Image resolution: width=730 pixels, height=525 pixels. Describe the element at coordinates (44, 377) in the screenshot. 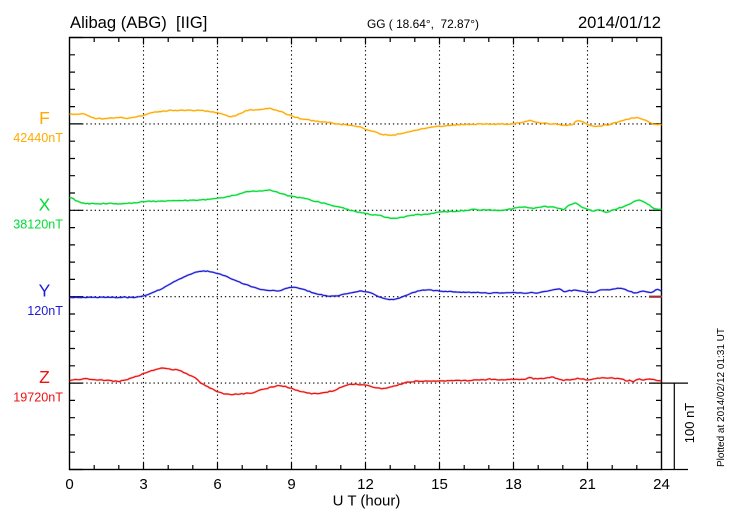

I see `svg-text: Z` at that location.